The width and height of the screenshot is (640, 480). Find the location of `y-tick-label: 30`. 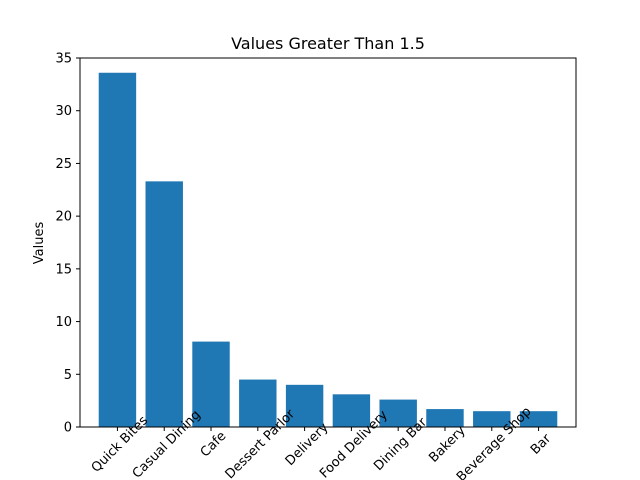

y-tick-label: 30 is located at coordinates (63, 111).